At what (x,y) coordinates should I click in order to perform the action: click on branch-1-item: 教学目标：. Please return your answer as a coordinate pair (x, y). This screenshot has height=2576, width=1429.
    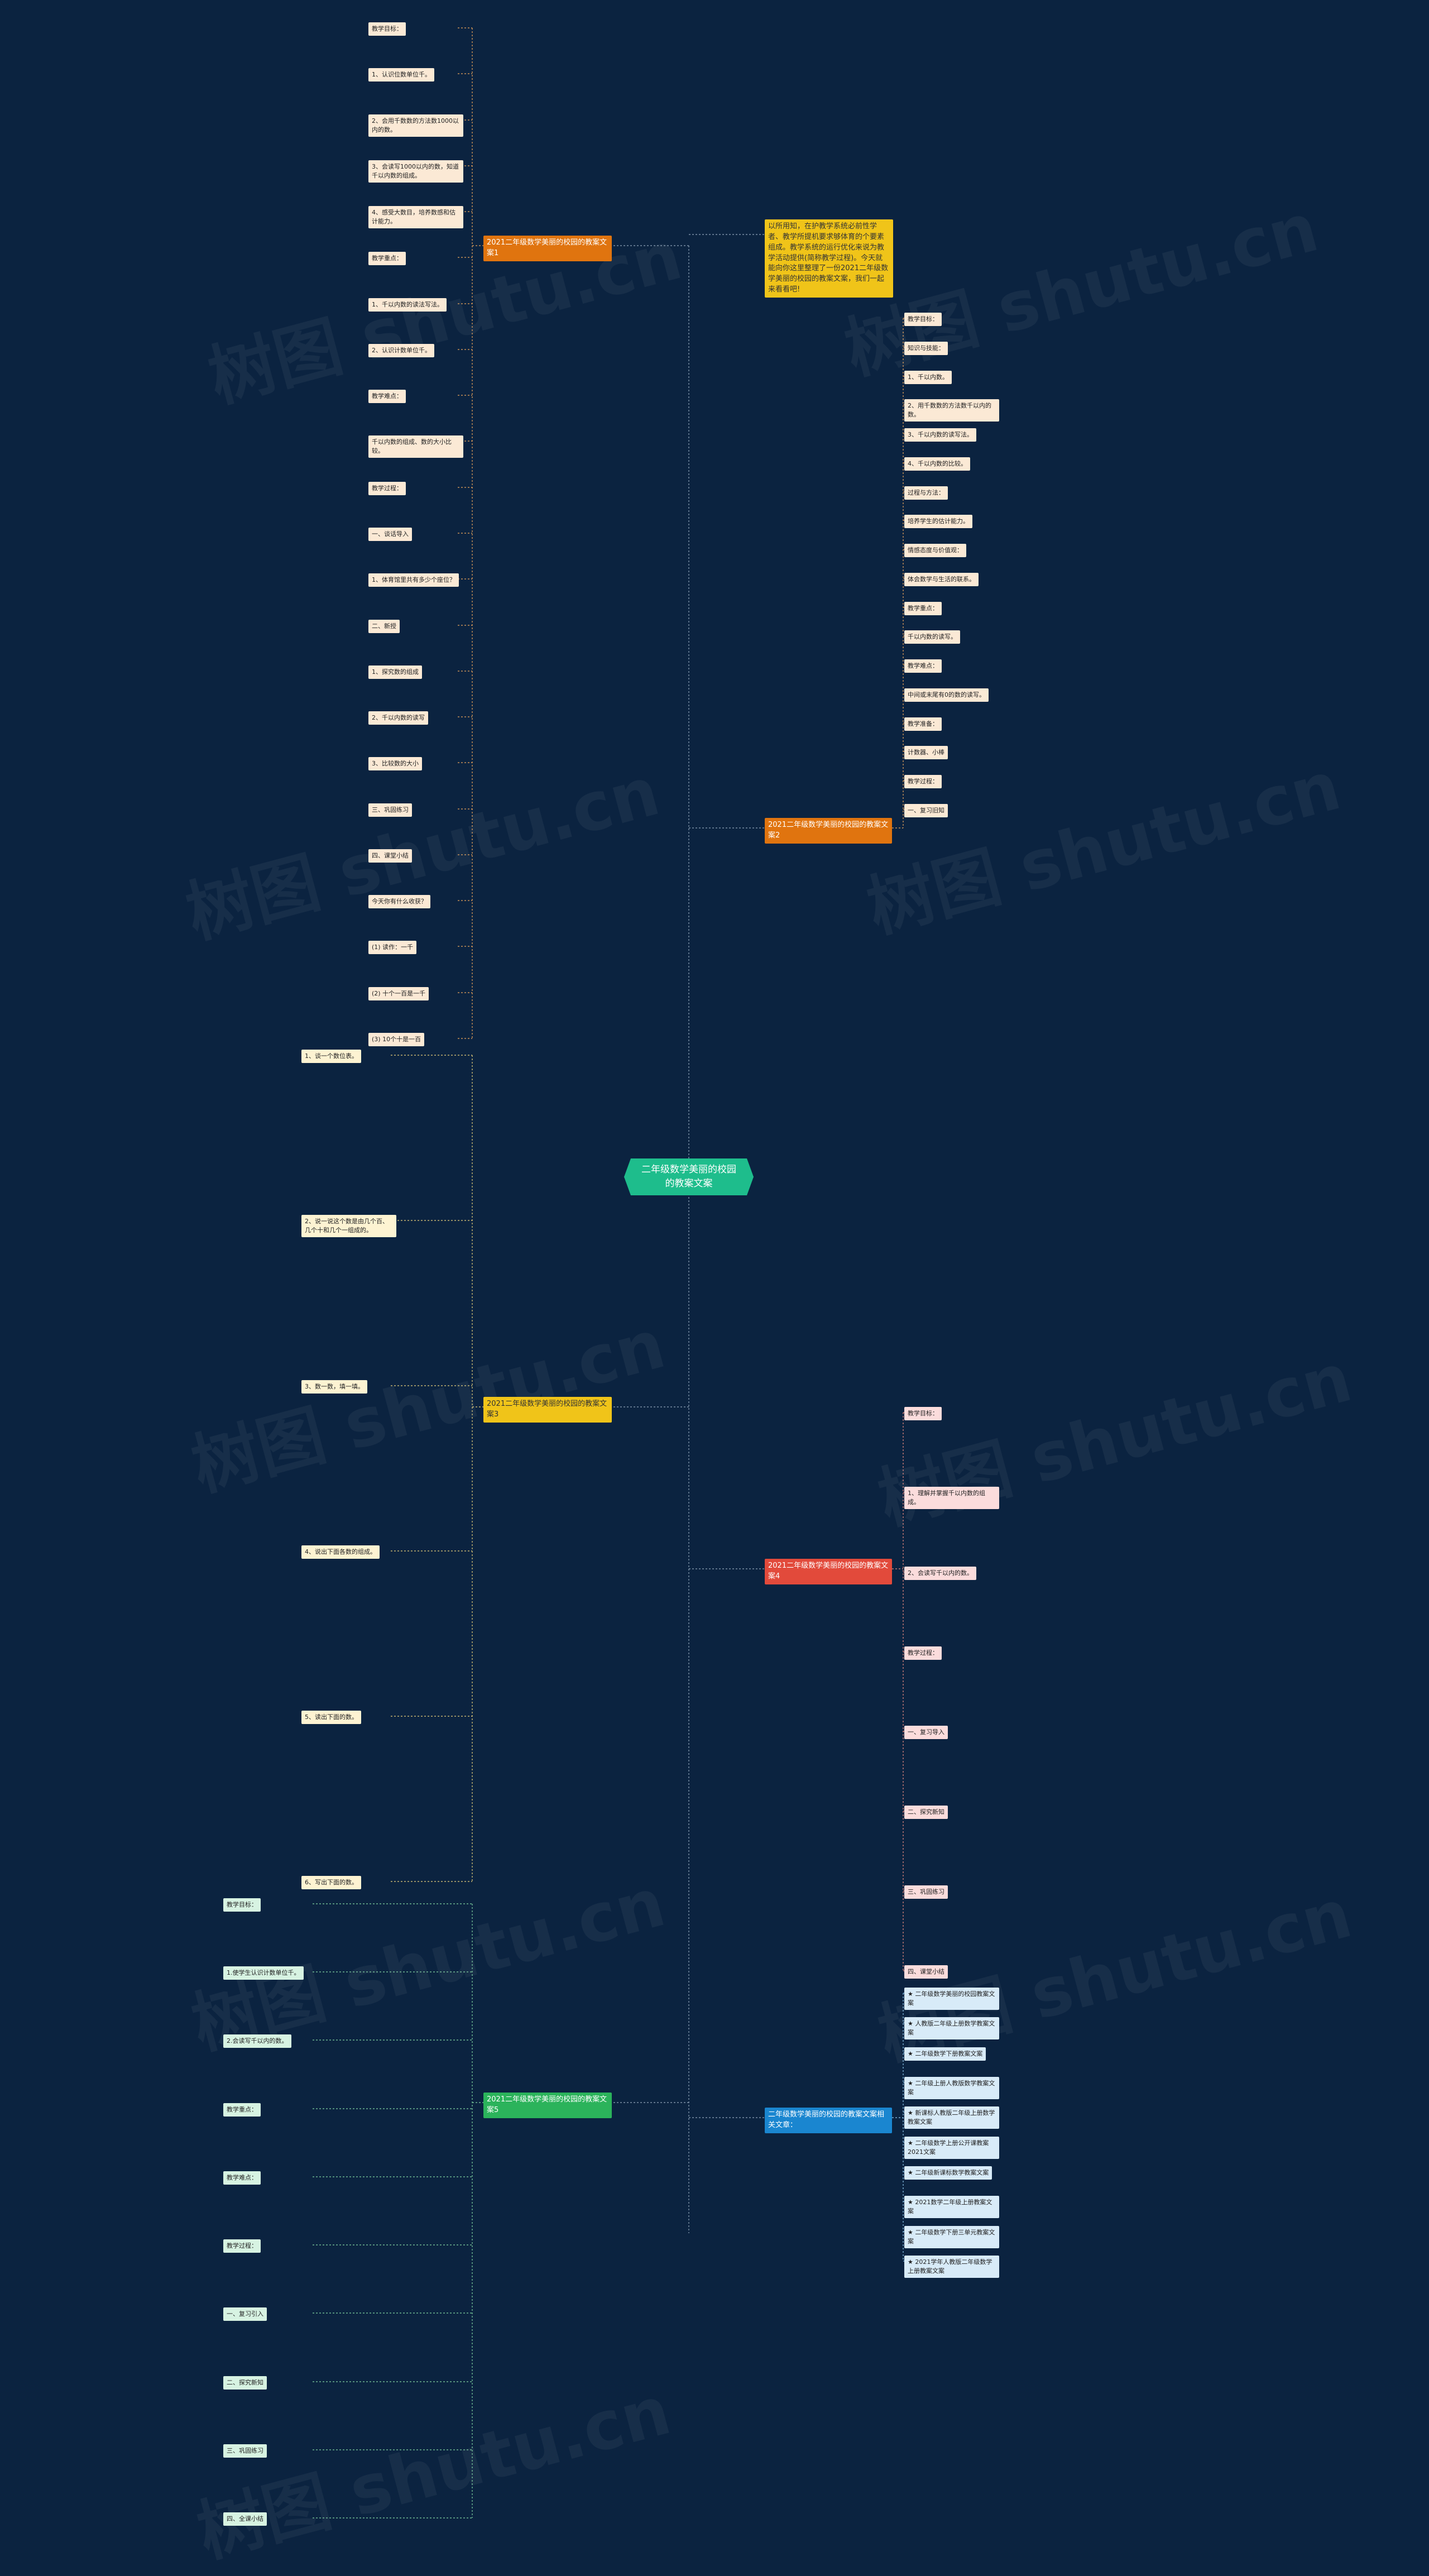
    Looking at the image, I should click on (387, 29).